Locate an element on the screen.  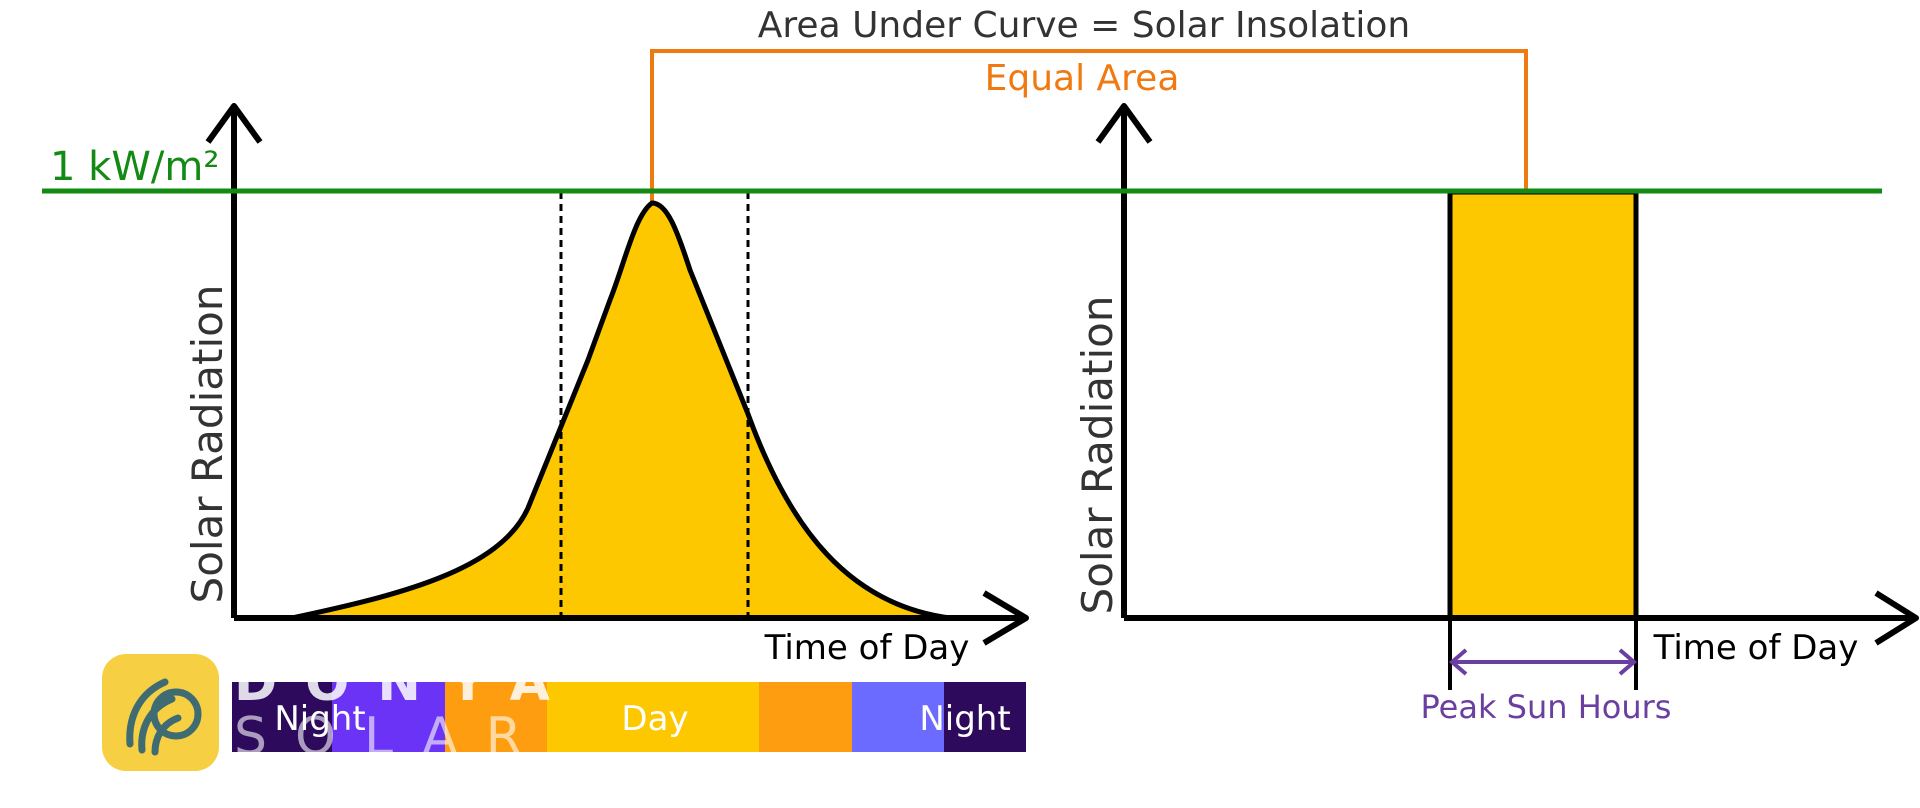
band-day: Day is located at coordinates (654, 719).